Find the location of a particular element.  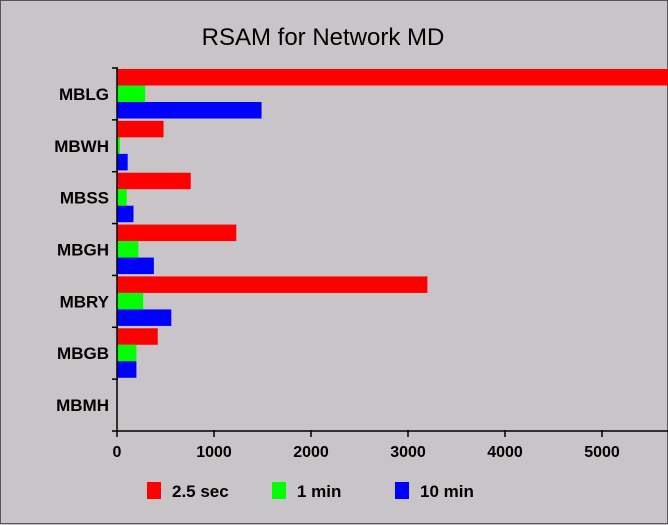

legend-label-3: 10 min is located at coordinates (447, 491).